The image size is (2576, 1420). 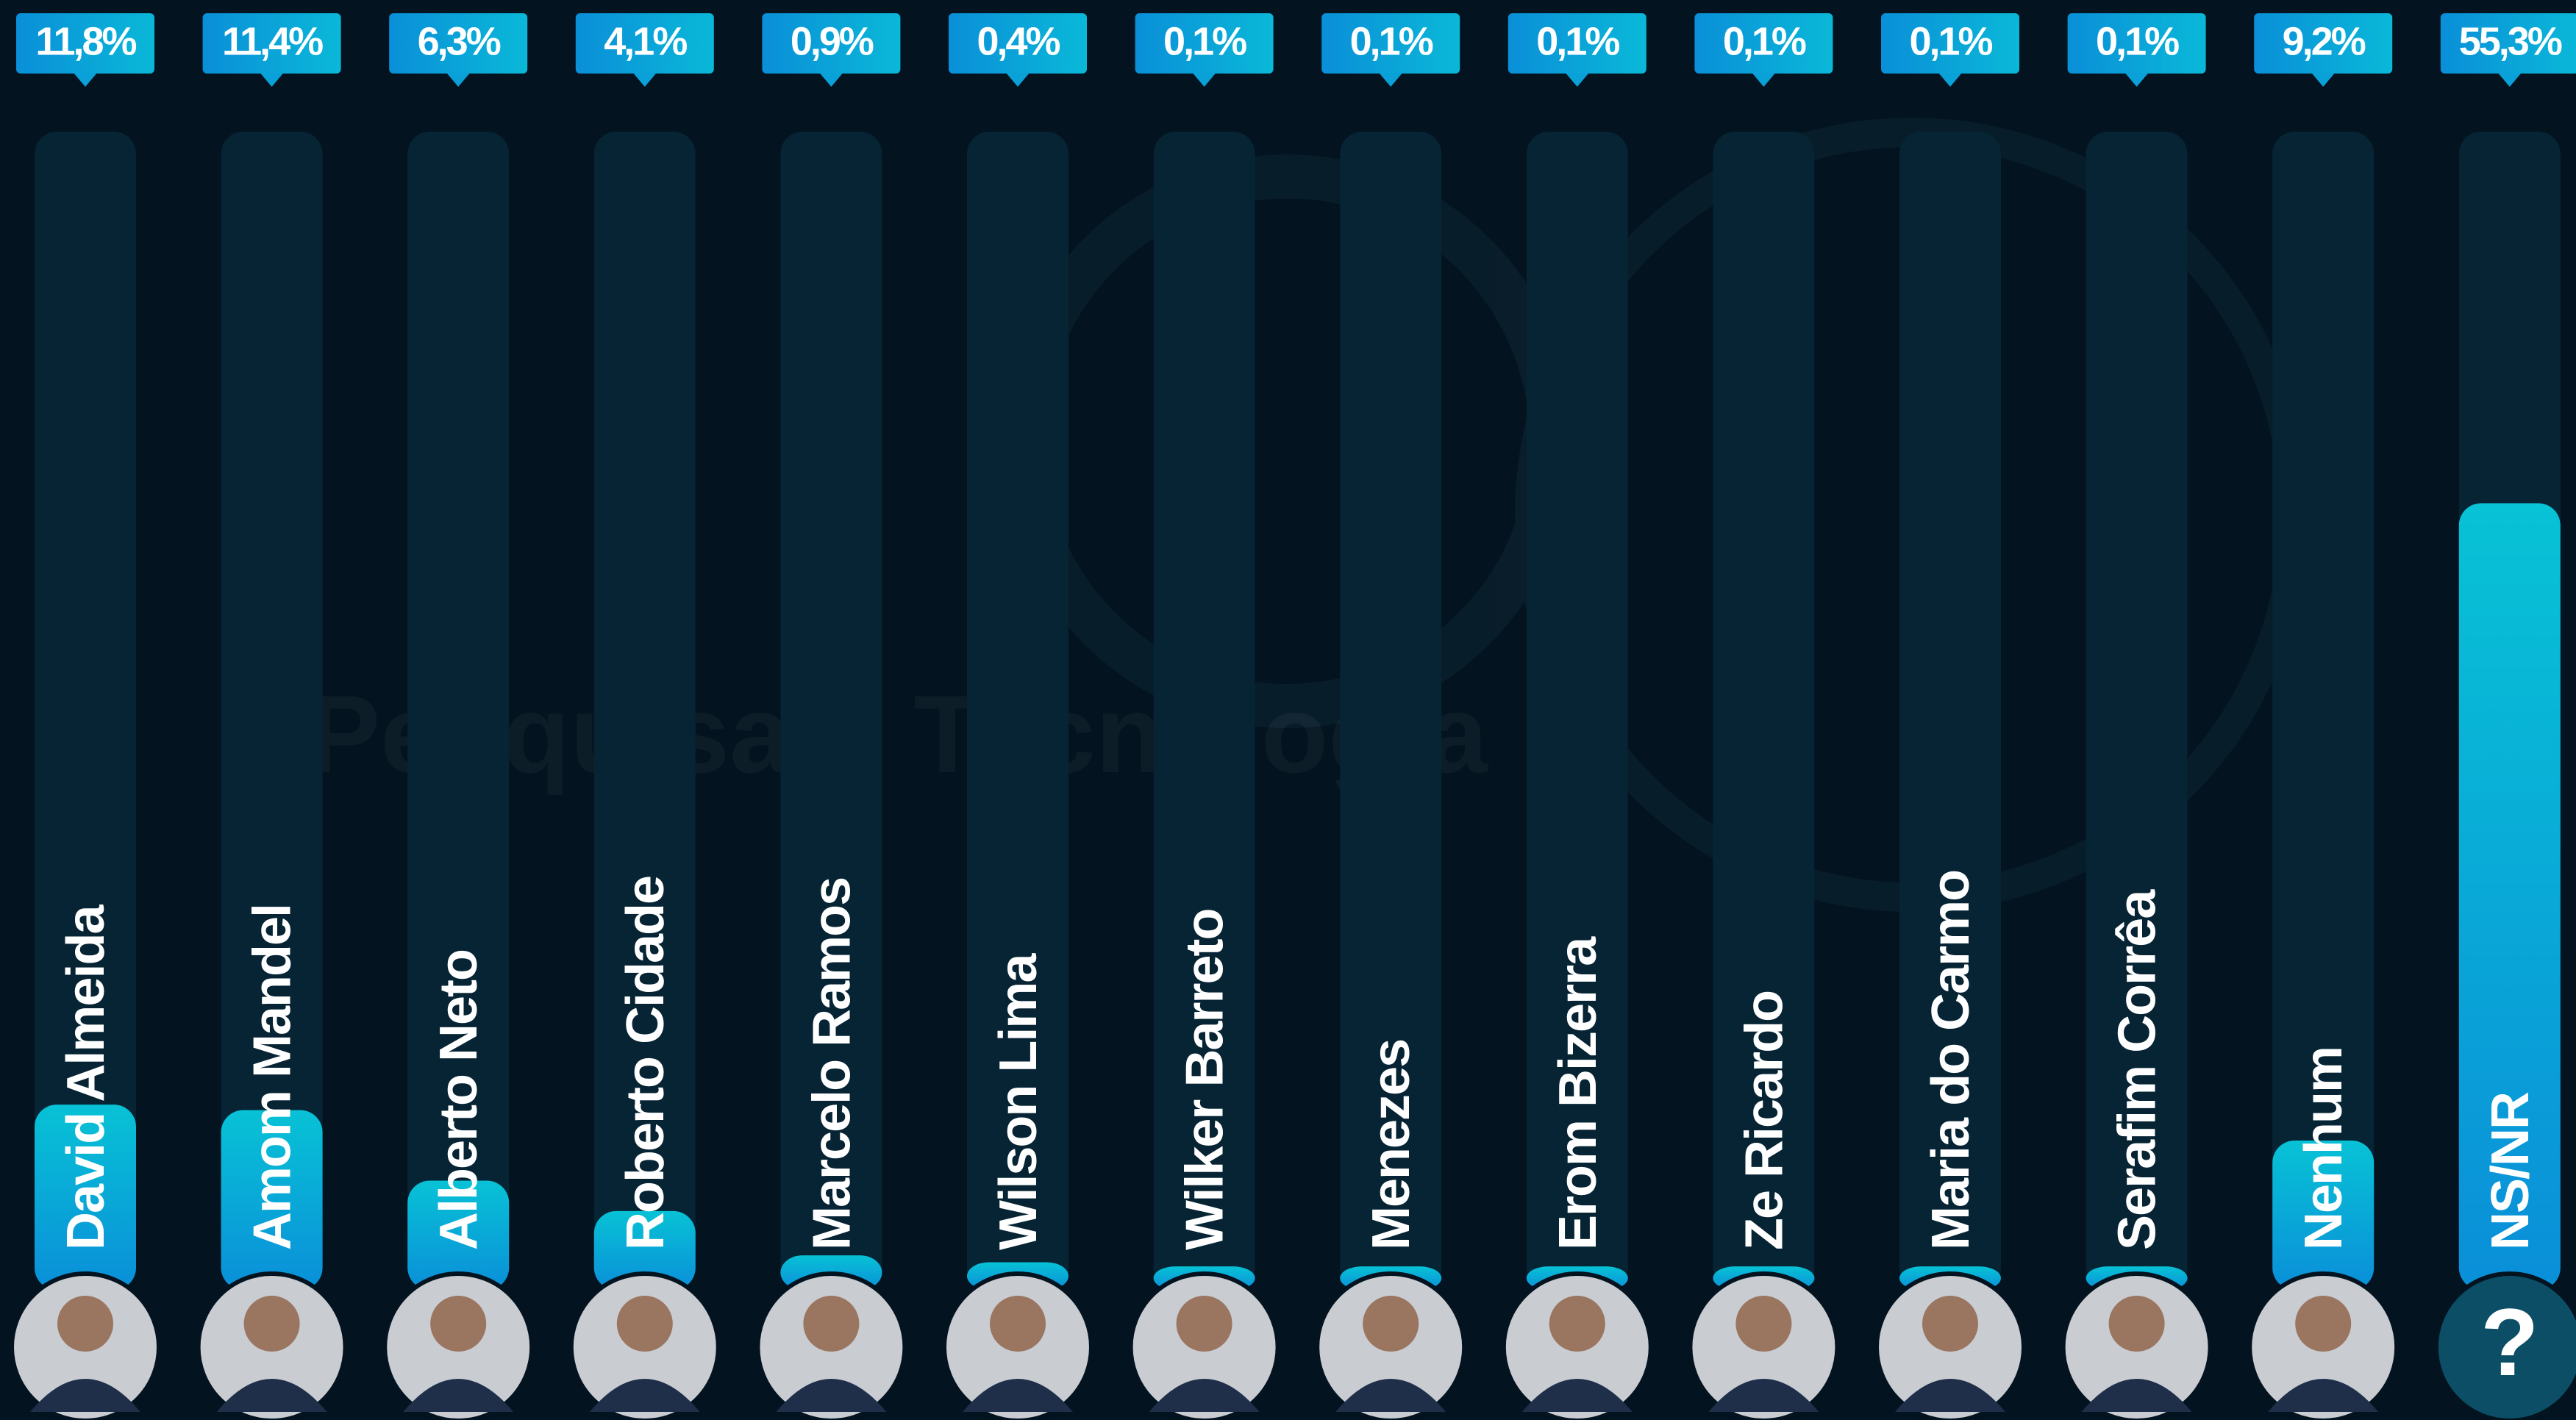 I want to click on category-label: Alberto Neto, so click(x=458, y=1100).